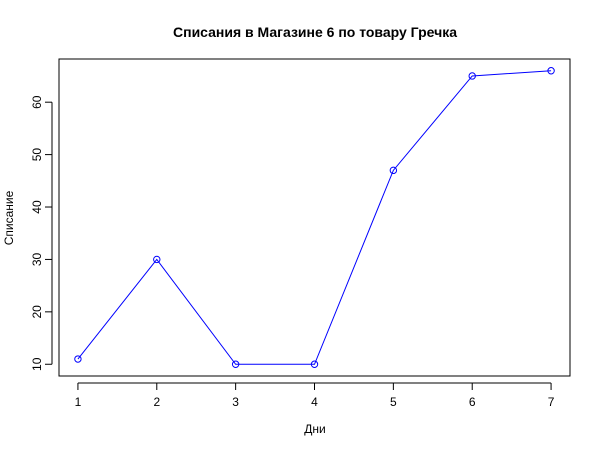  Describe the element at coordinates (393, 402) in the screenshot. I see `x-tick-label: 5` at that location.